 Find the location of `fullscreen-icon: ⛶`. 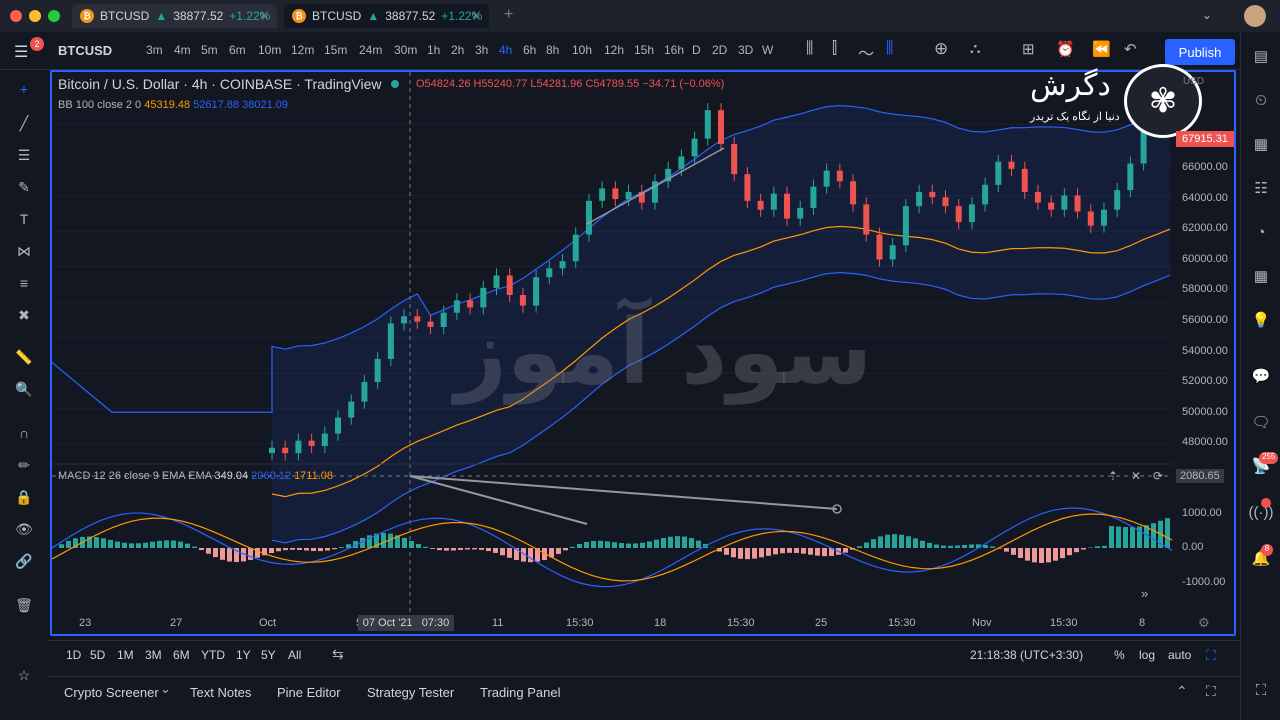

fullscreen-icon: ⛶ is located at coordinates (1261, 690).